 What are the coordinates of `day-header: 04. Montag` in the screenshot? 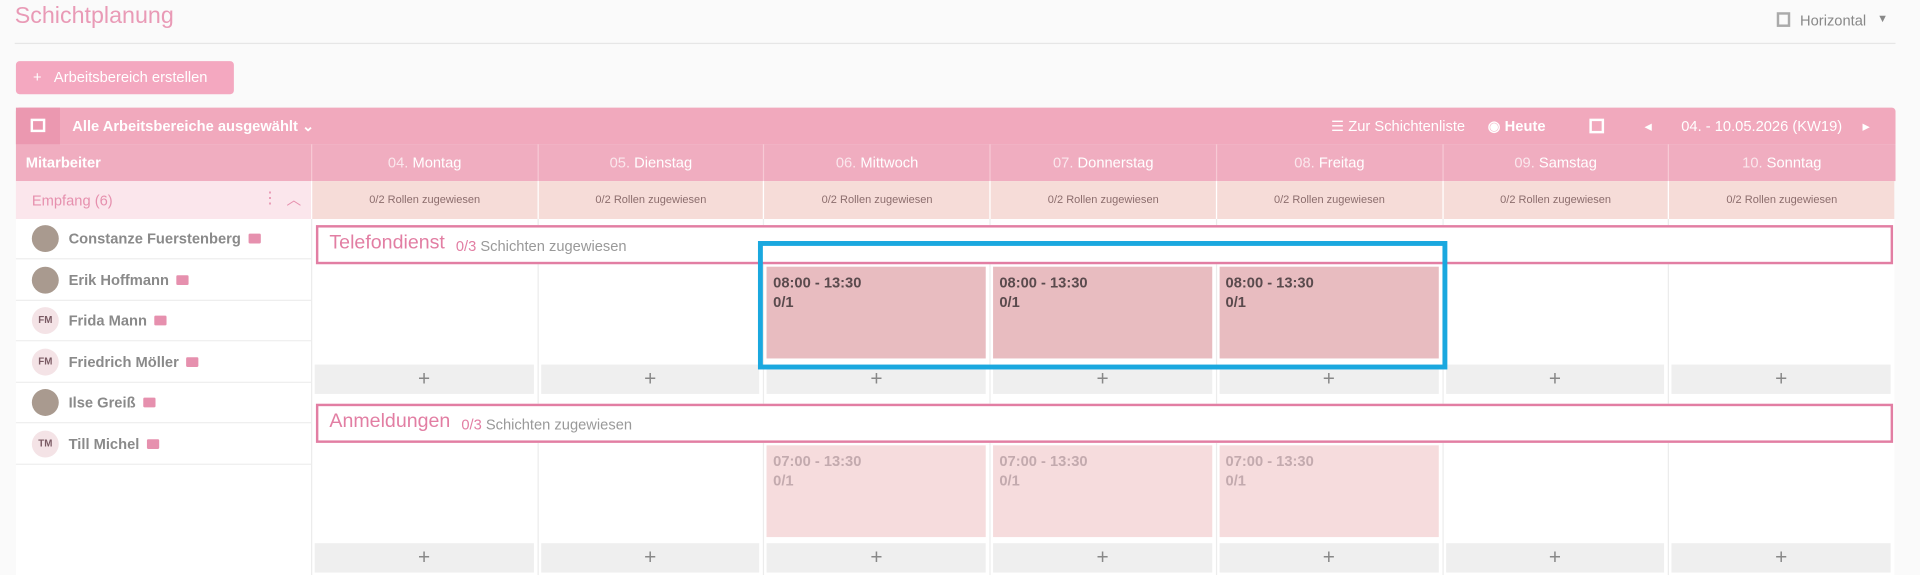 It's located at (424, 163).